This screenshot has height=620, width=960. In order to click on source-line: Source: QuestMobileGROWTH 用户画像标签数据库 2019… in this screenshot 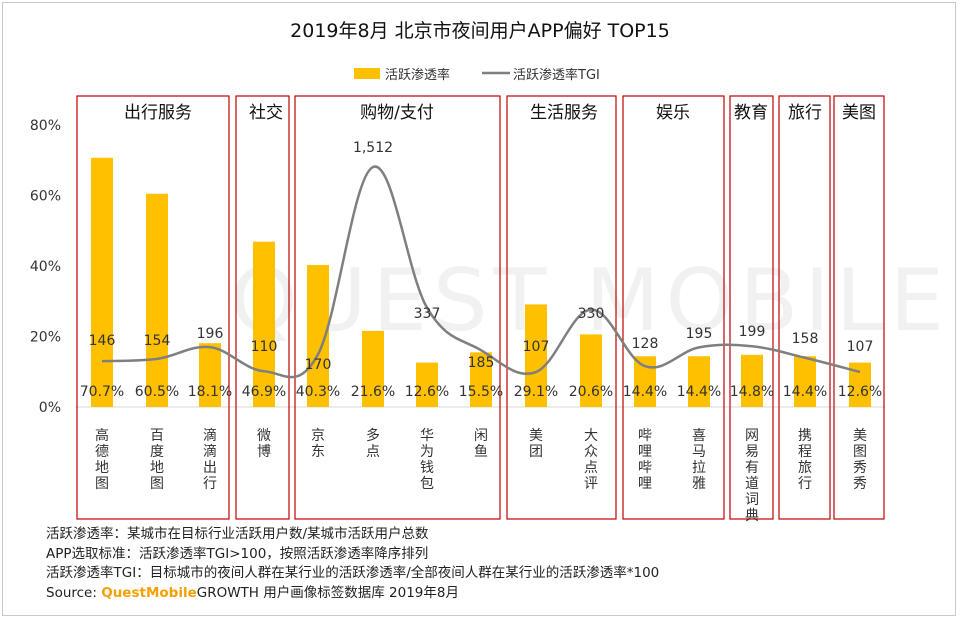, I will do `click(352, 594)`.